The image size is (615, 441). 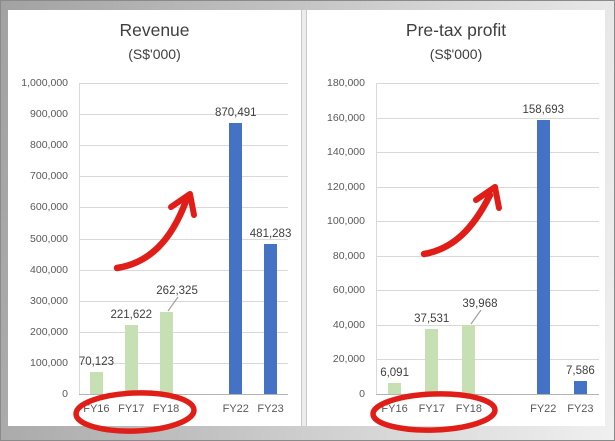 I want to click on y-tick-label: 300,000, so click(x=49, y=300).